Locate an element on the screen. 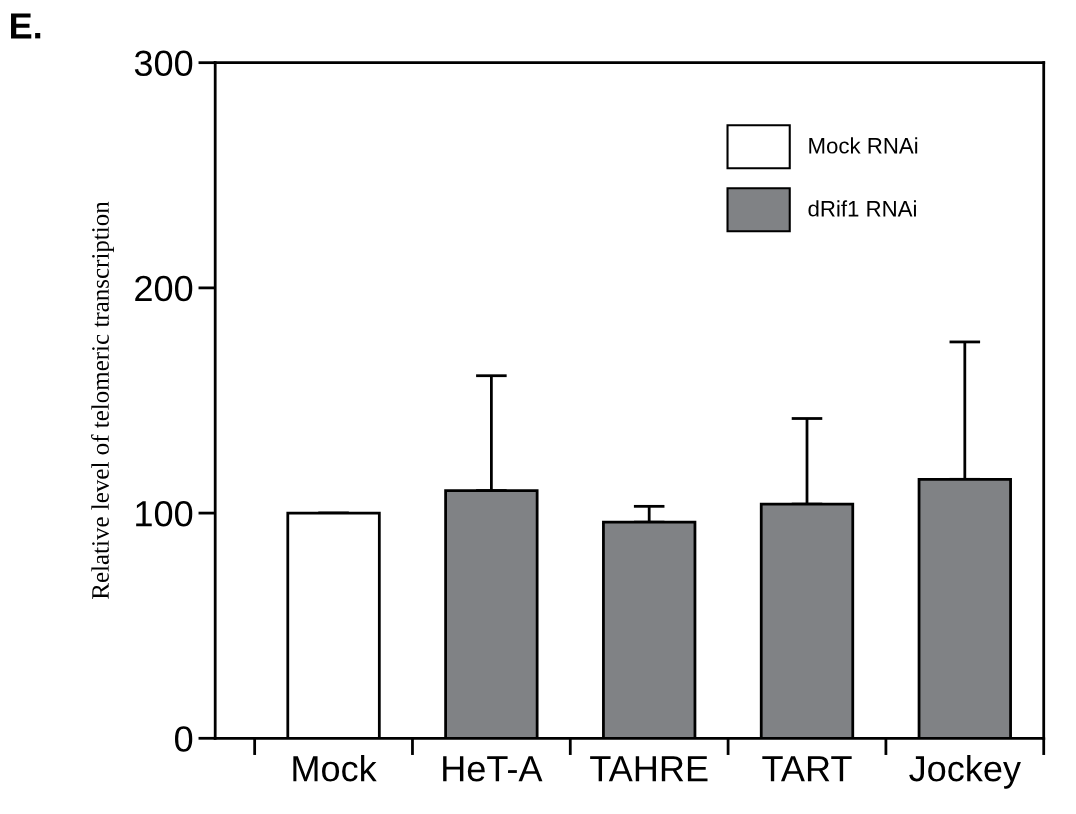 The image size is (1076, 814). text: E. is located at coordinates (26, 26).